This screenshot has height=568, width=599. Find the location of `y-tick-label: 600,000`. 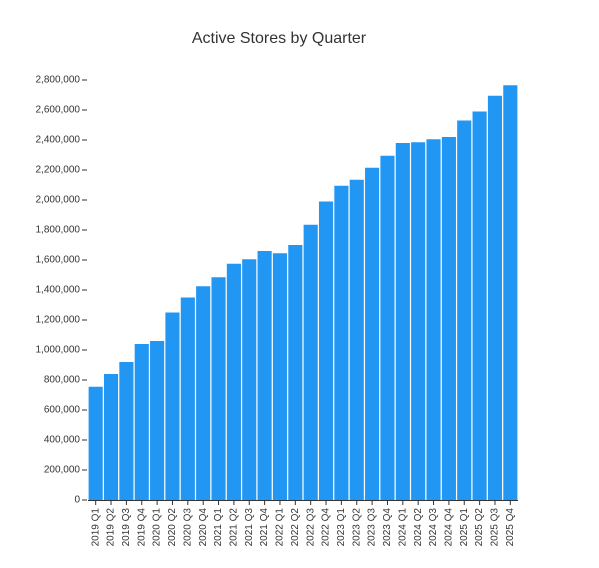

y-tick-label: 600,000 is located at coordinates (62, 410).